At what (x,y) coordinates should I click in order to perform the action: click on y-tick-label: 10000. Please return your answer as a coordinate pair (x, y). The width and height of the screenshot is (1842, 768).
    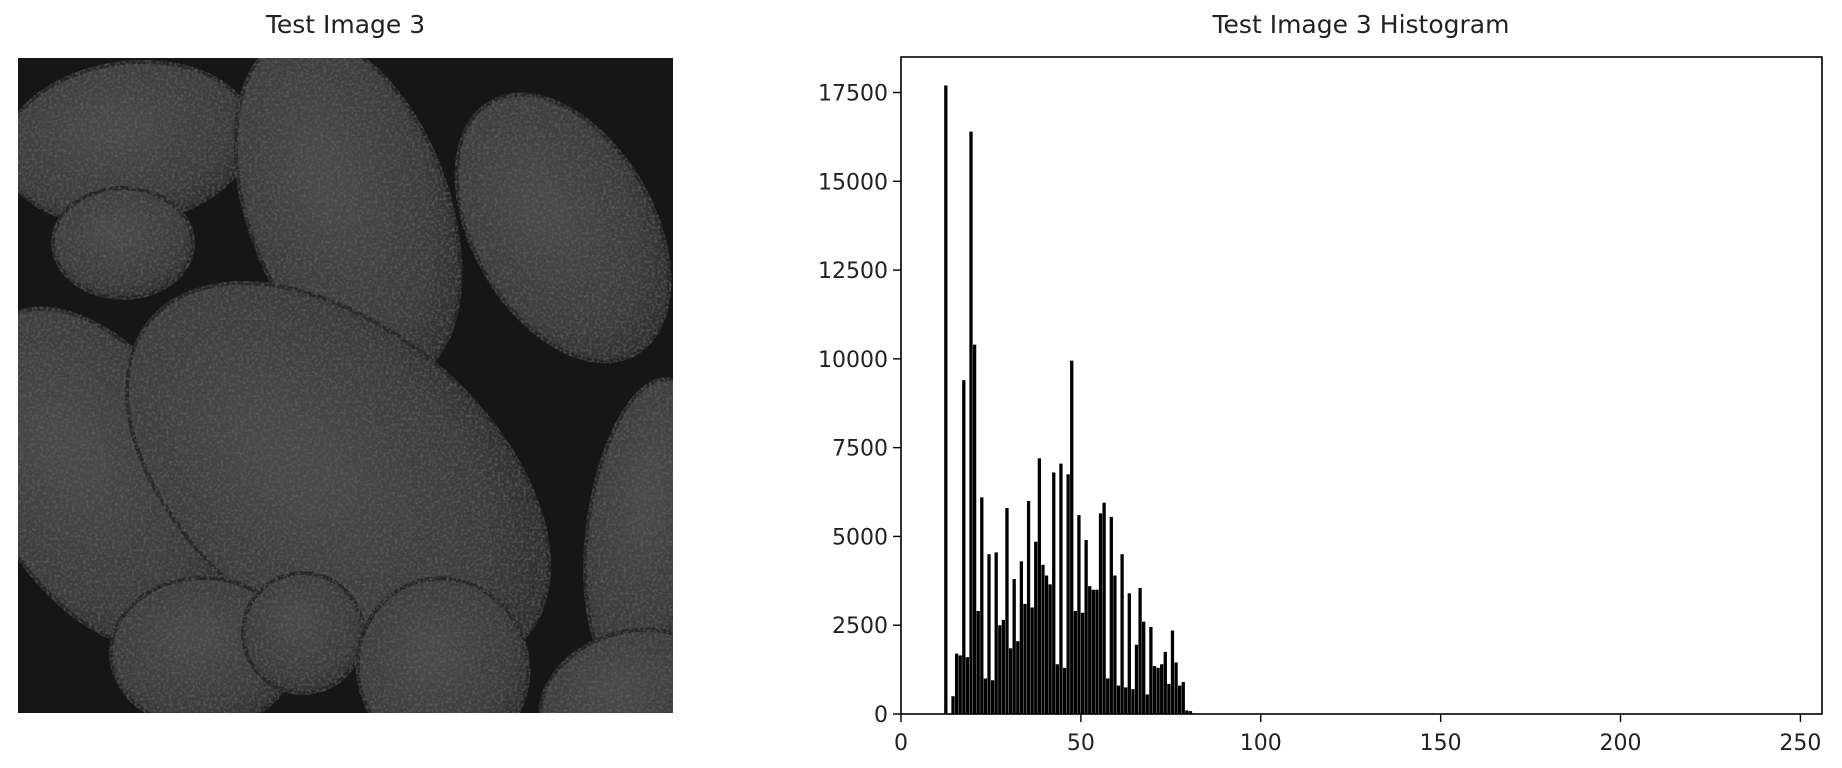
    Looking at the image, I should click on (853, 360).